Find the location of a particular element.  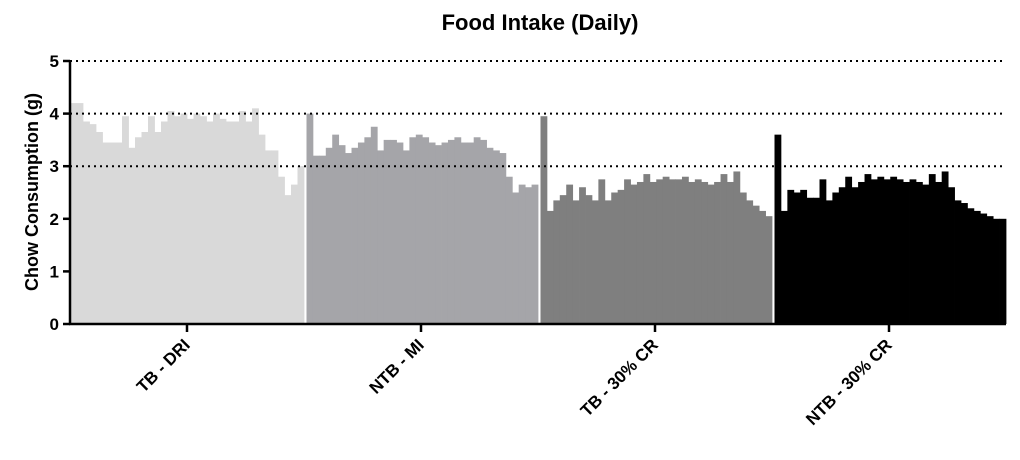

y-tick-label: 0 is located at coordinates (54, 324).